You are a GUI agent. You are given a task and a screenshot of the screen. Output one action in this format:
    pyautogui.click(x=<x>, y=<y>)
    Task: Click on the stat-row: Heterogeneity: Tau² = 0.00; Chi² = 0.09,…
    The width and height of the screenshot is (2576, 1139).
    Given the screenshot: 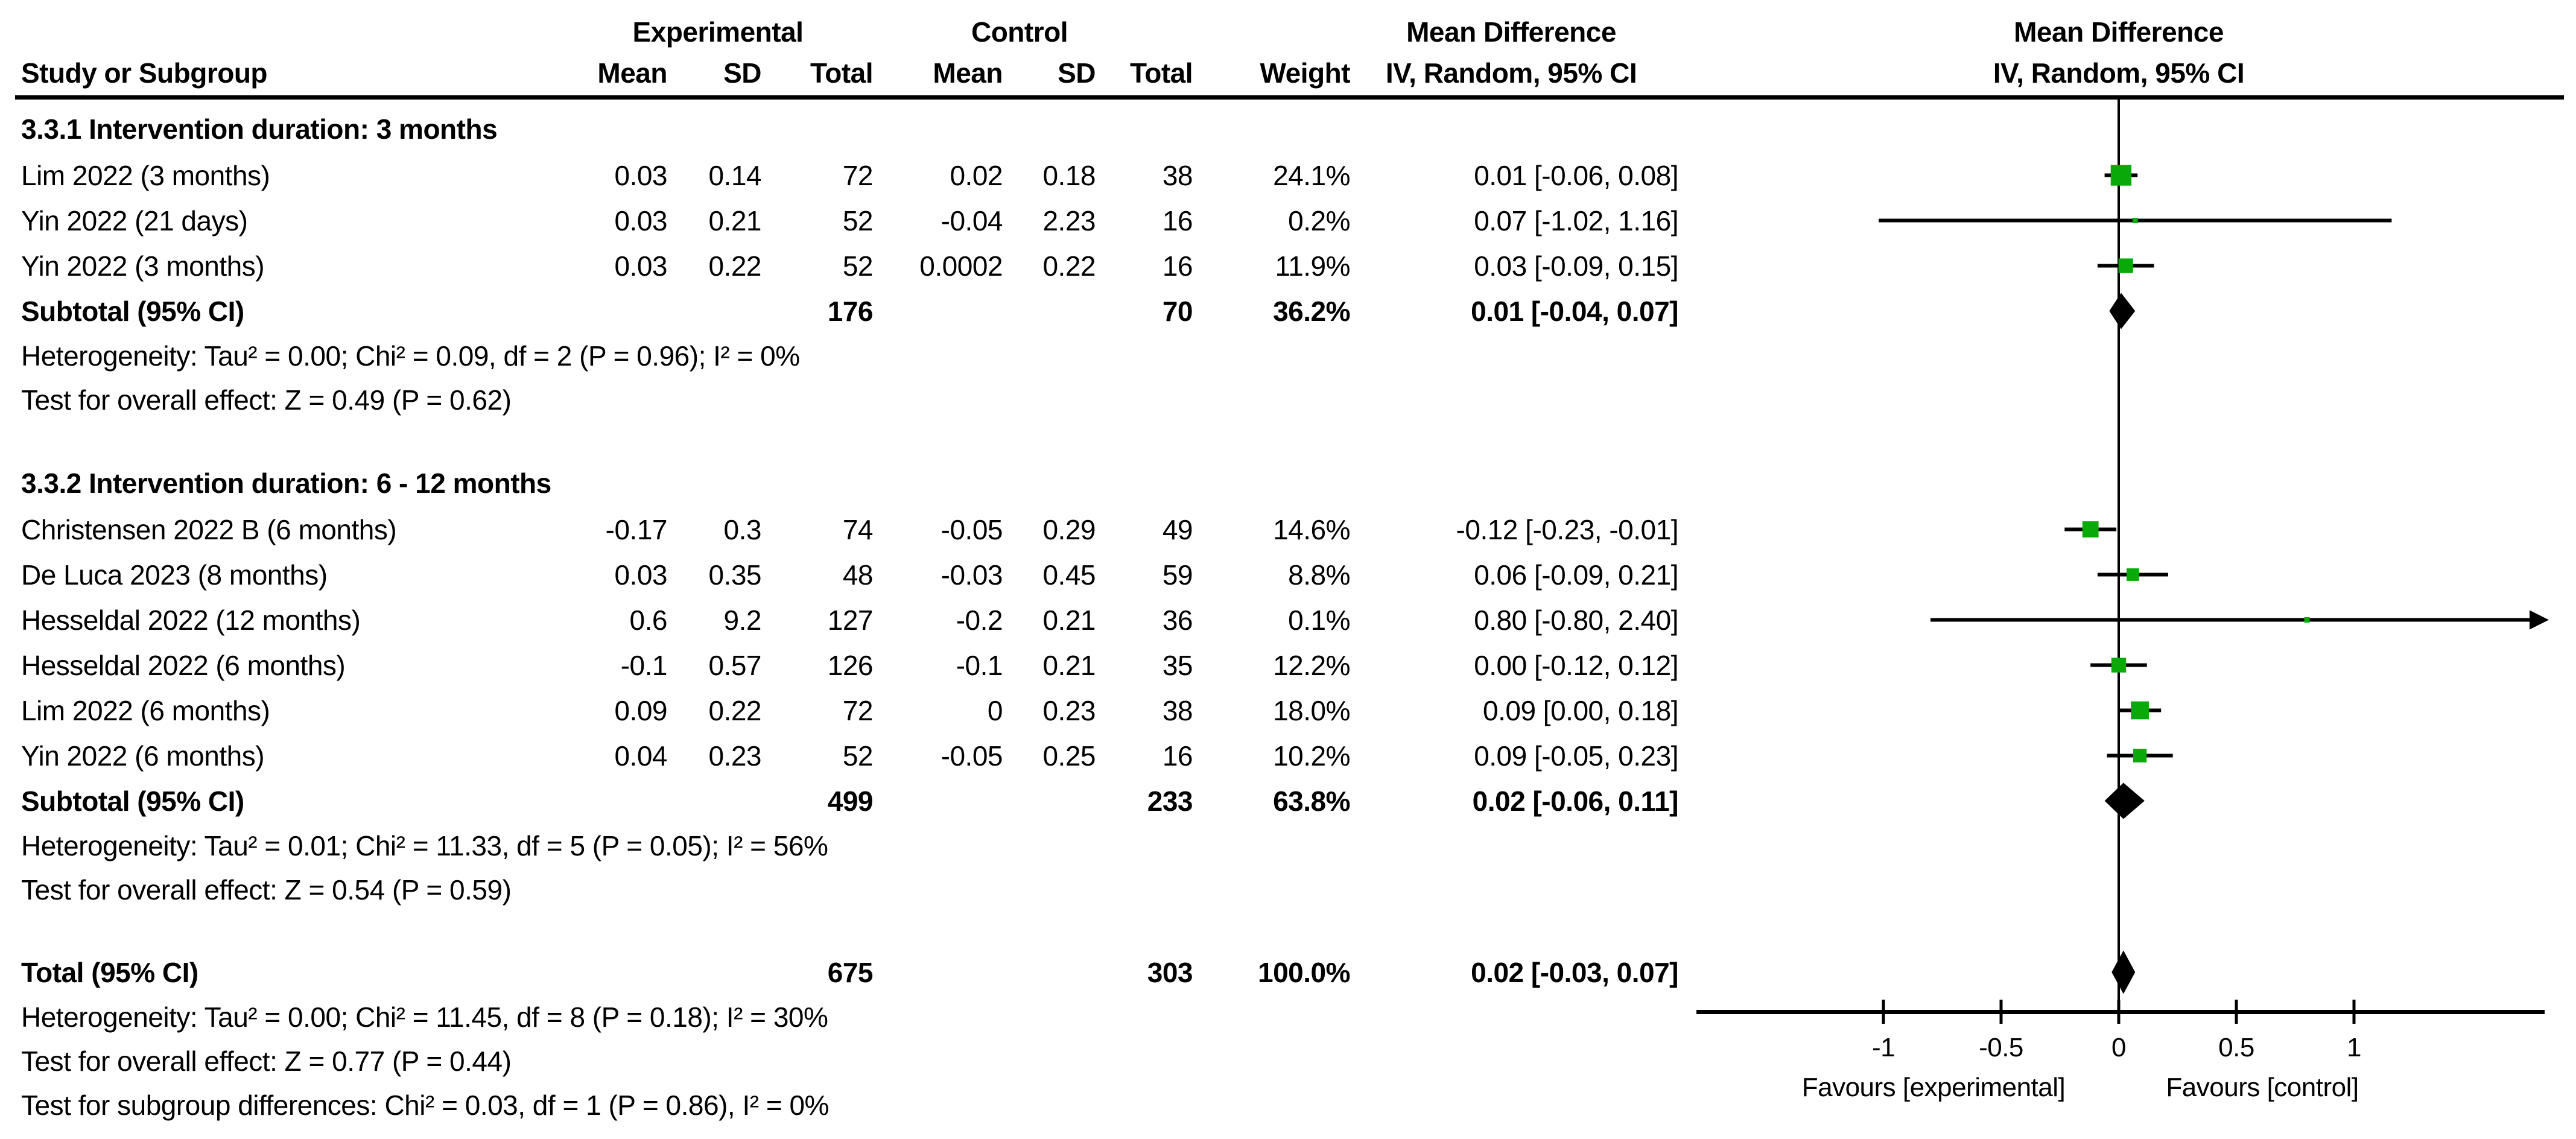 What is the action you would take?
    pyautogui.click(x=844, y=356)
    